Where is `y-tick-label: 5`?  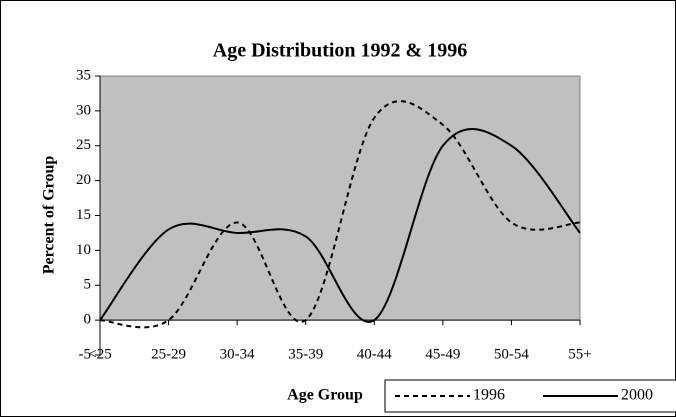 y-tick-label: 5 is located at coordinates (88, 285).